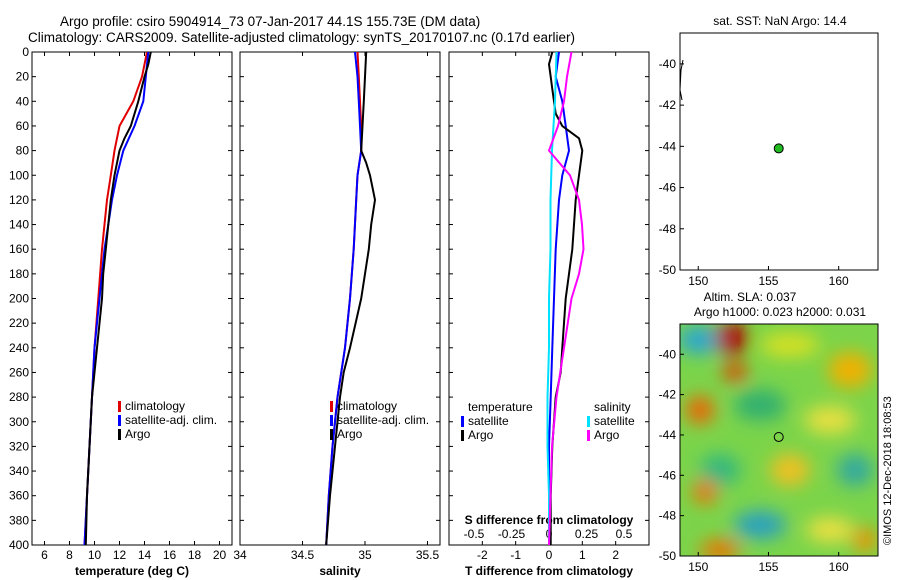 This screenshot has height=580, width=900. I want to click on sst_panel-argo-location-marker, so click(778, 148).